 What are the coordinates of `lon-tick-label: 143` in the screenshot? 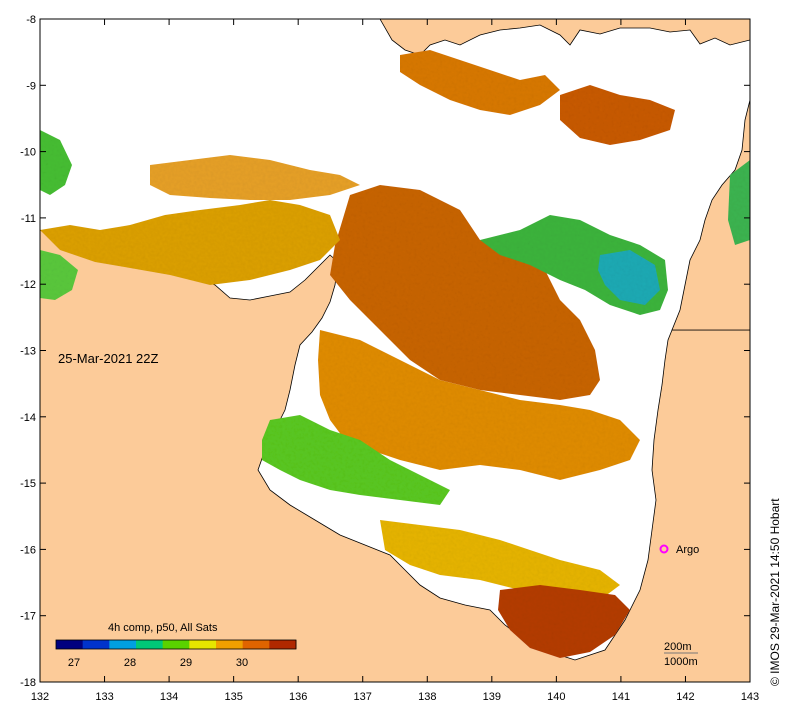 It's located at (750, 697).